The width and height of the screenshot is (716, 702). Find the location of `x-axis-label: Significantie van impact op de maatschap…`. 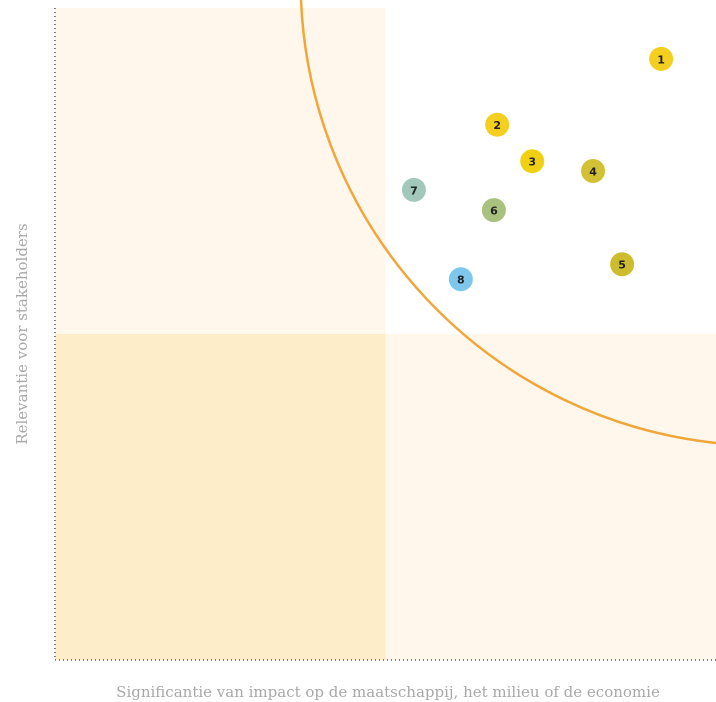

x-axis-label: Significantie van impact op de maatschap… is located at coordinates (388, 692).